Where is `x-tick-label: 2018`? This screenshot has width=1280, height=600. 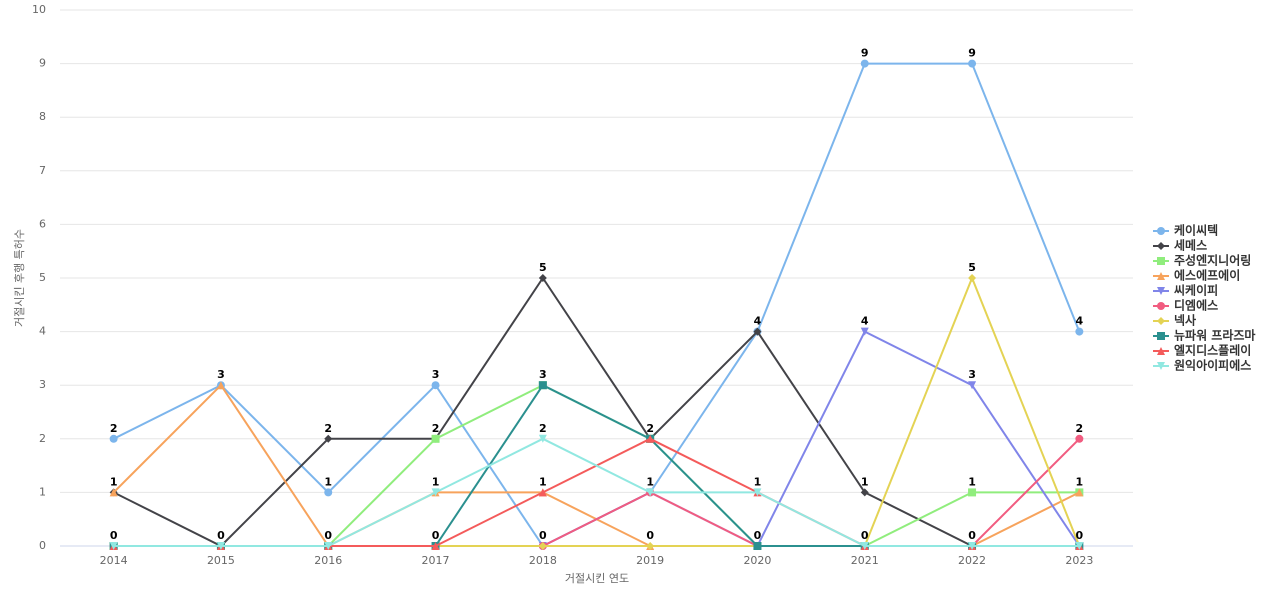 x-tick-label: 2018 is located at coordinates (543, 560).